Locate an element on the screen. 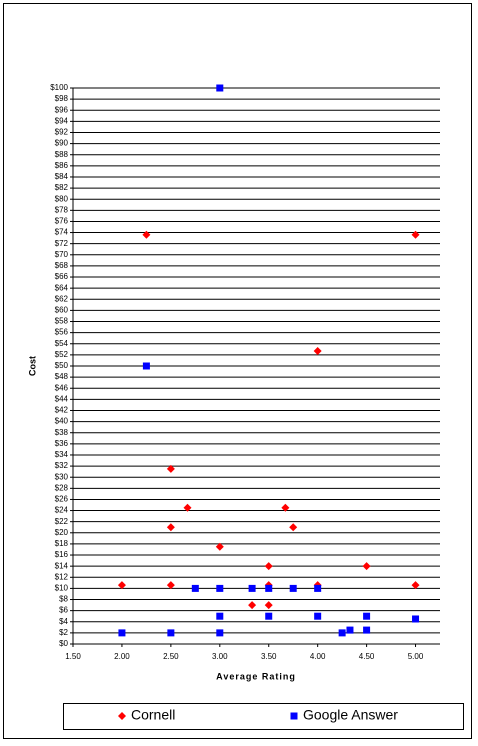 The height and width of the screenshot is (746, 478). y-tick-label: $60 is located at coordinates (62, 310).